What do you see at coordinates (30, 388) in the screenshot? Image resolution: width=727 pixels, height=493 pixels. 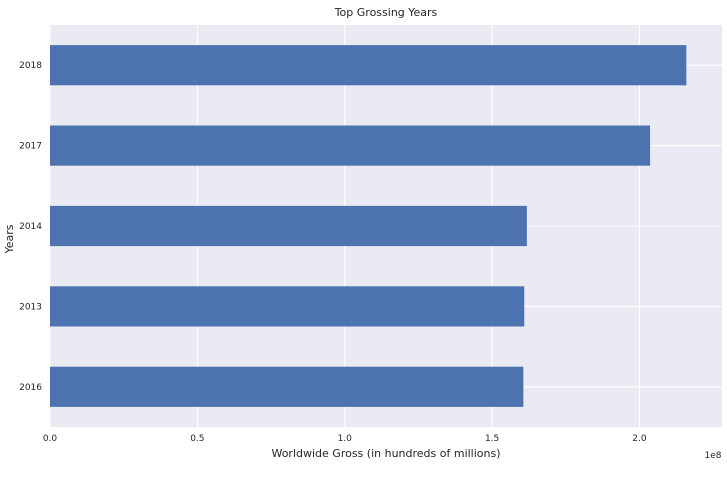 I see `y-tick-label: 2016` at bounding box center [30, 388].